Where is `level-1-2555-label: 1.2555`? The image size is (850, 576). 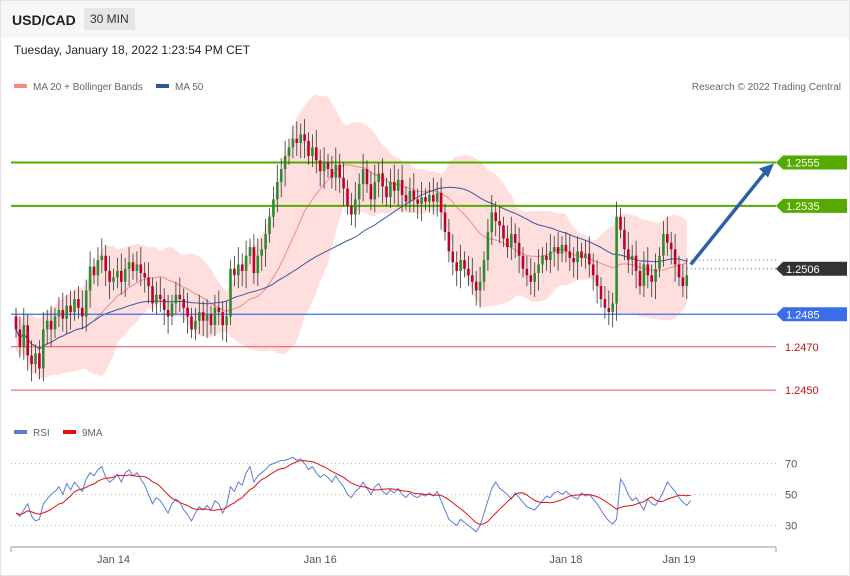 level-1-2555-label: 1.2555 is located at coordinates (803, 164).